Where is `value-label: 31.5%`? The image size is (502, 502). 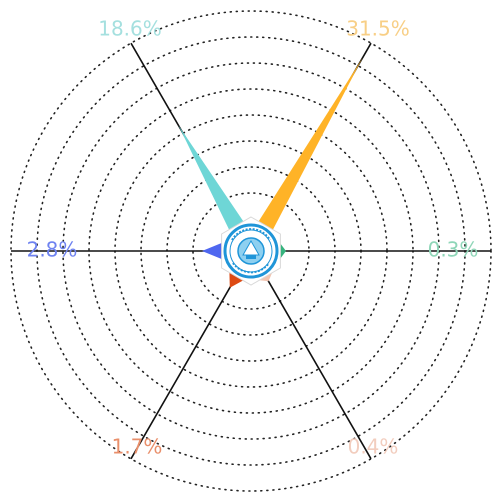
value-label: 31.5% is located at coordinates (378, 29).